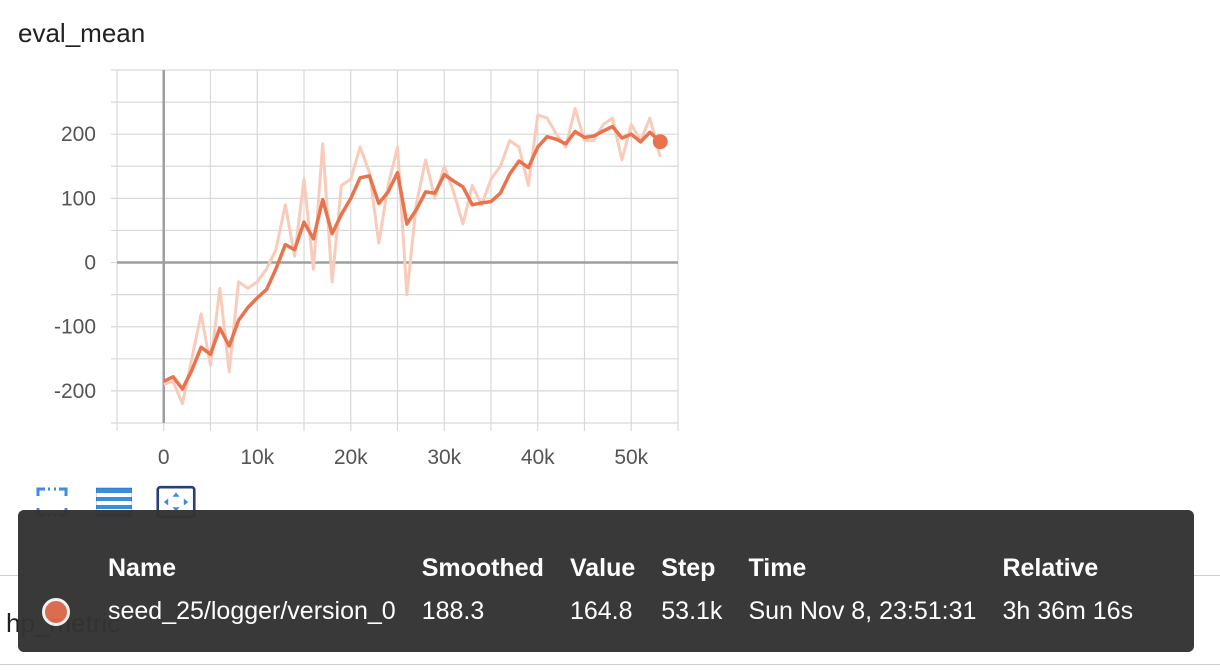 The height and width of the screenshot is (670, 1220). Describe the element at coordinates (257, 457) in the screenshot. I see `x-tick-label: 10k` at that location.